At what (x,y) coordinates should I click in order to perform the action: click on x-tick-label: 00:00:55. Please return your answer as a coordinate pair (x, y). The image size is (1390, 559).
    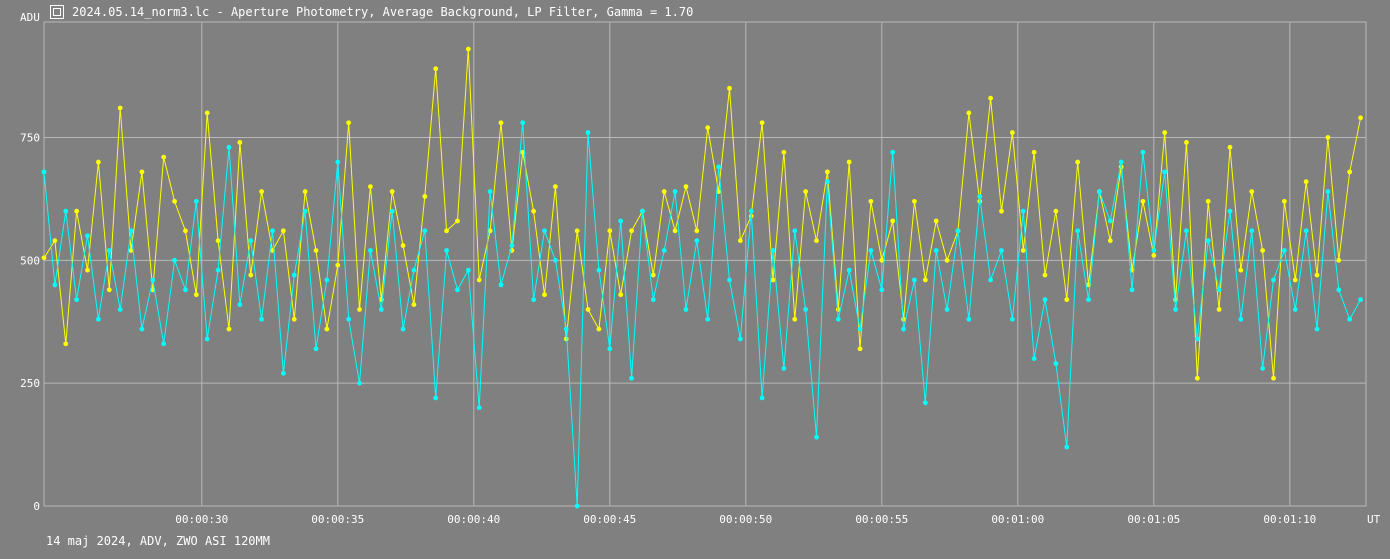
    Looking at the image, I should click on (881, 519).